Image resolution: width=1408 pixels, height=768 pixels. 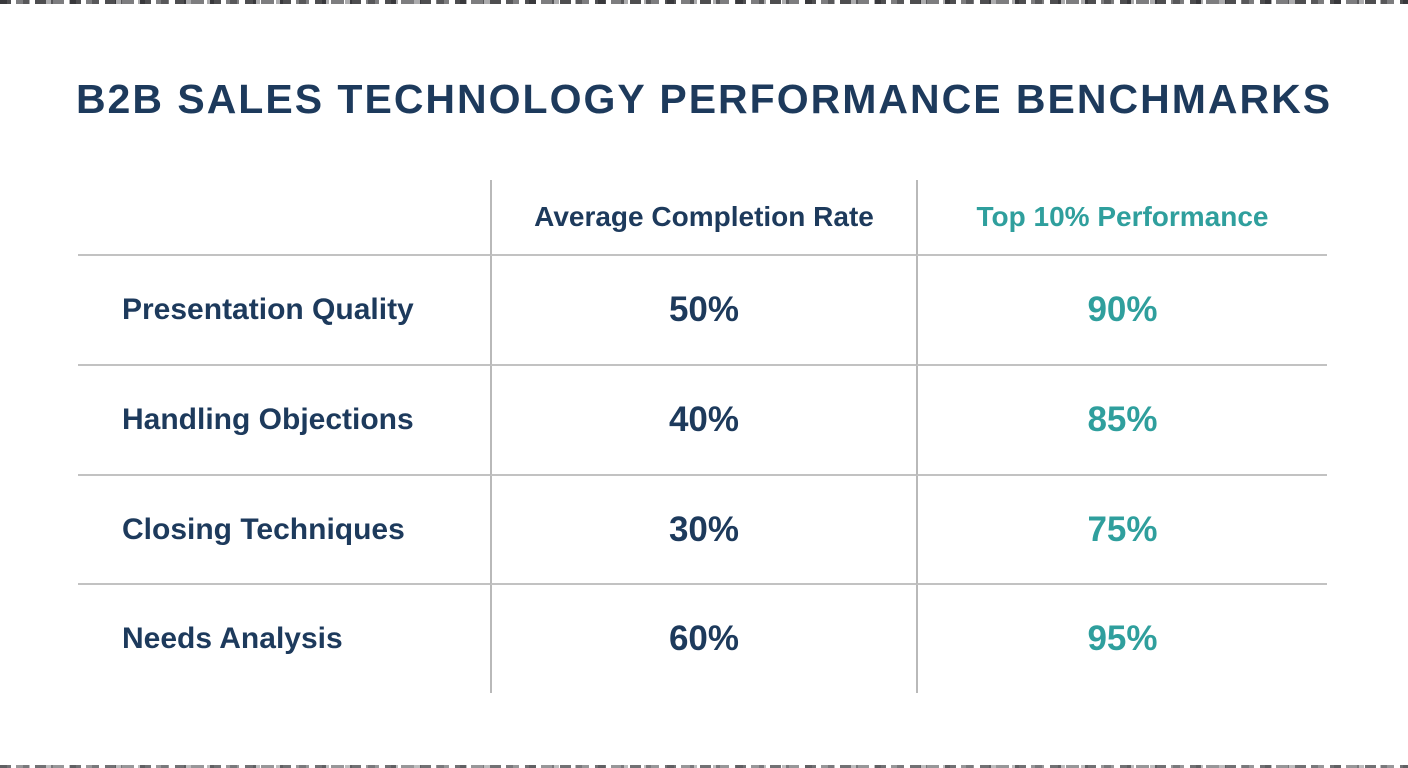 I want to click on table-cell-average: 40%, so click(x=703, y=421).